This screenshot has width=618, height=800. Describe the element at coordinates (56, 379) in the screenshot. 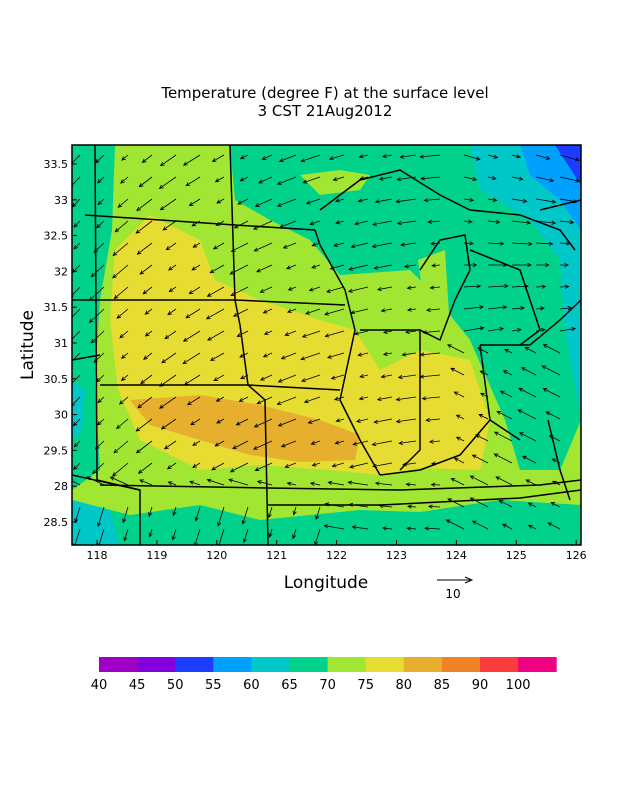

I see `y-tick-label: 30.5` at that location.